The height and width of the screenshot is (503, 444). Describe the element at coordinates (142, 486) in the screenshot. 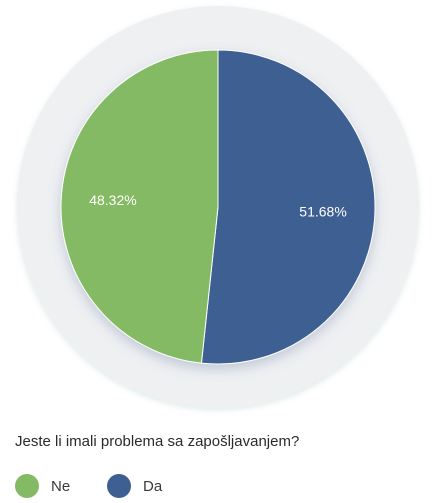

I see `legend-item-da: Da` at that location.